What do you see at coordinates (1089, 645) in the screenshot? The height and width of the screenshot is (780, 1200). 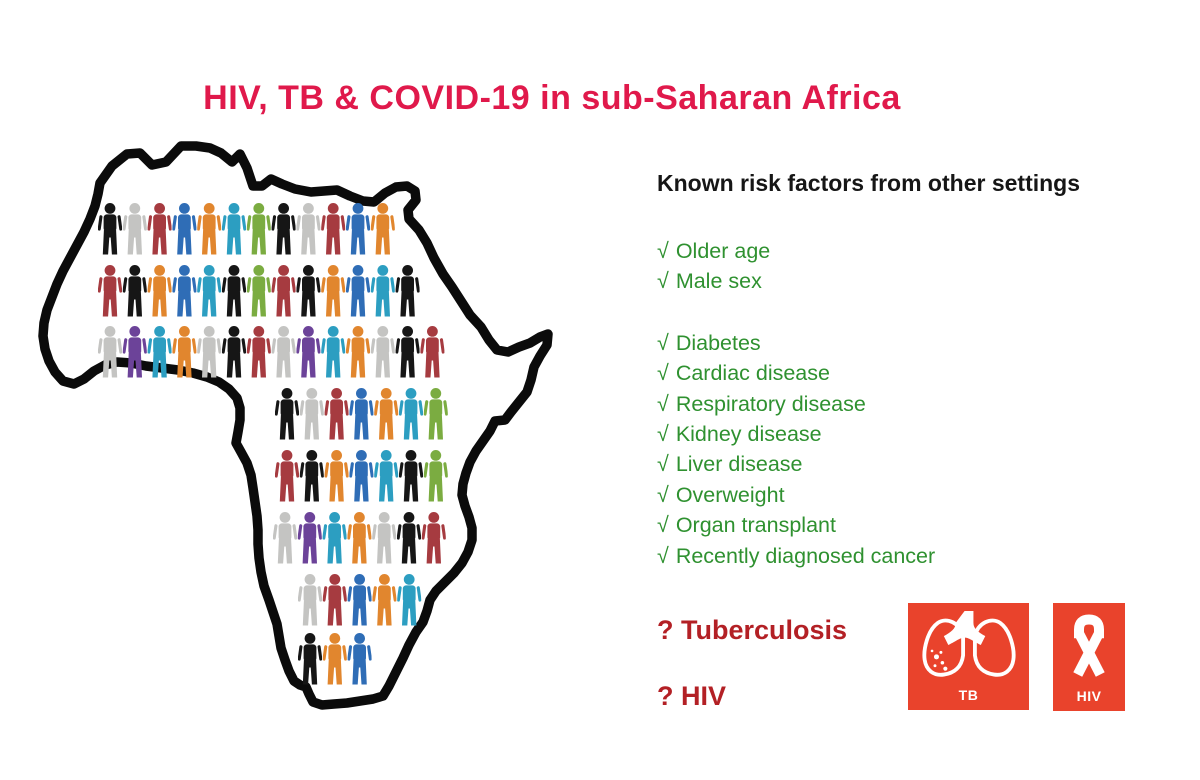 I see `ribbon-icon` at bounding box center [1089, 645].